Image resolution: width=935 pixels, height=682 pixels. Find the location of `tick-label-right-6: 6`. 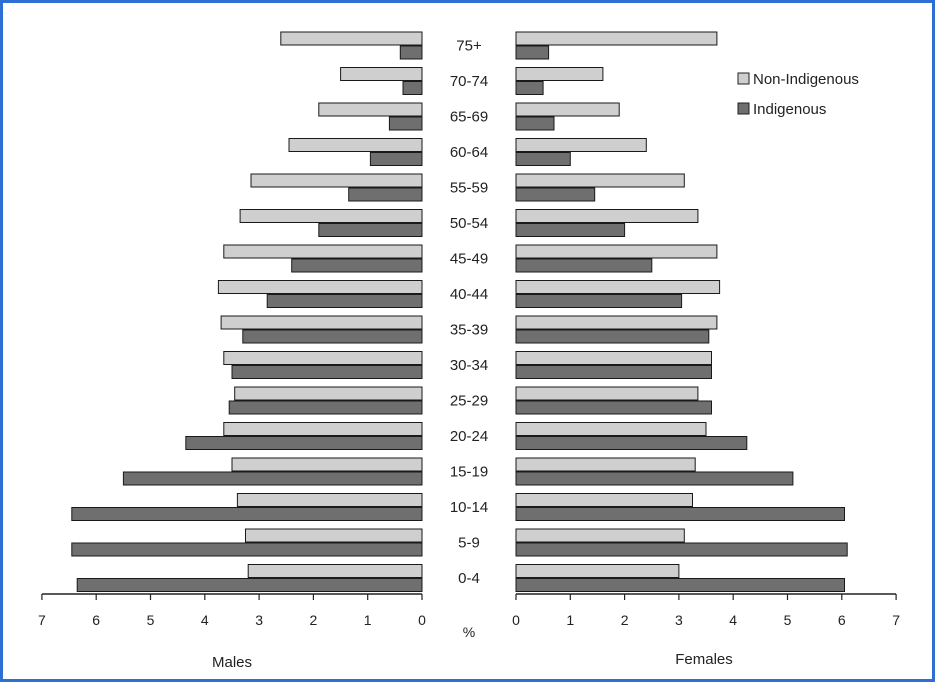

tick-label-right-6: 6 is located at coordinates (842, 620).